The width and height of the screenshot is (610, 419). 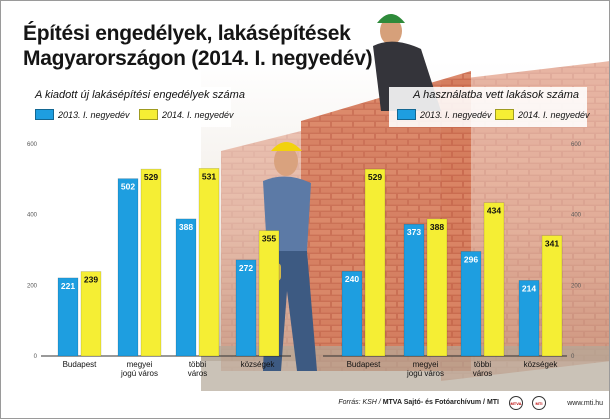 What do you see at coordinates (258, 364) in the screenshot?
I see `left-category-label: községek` at bounding box center [258, 364].